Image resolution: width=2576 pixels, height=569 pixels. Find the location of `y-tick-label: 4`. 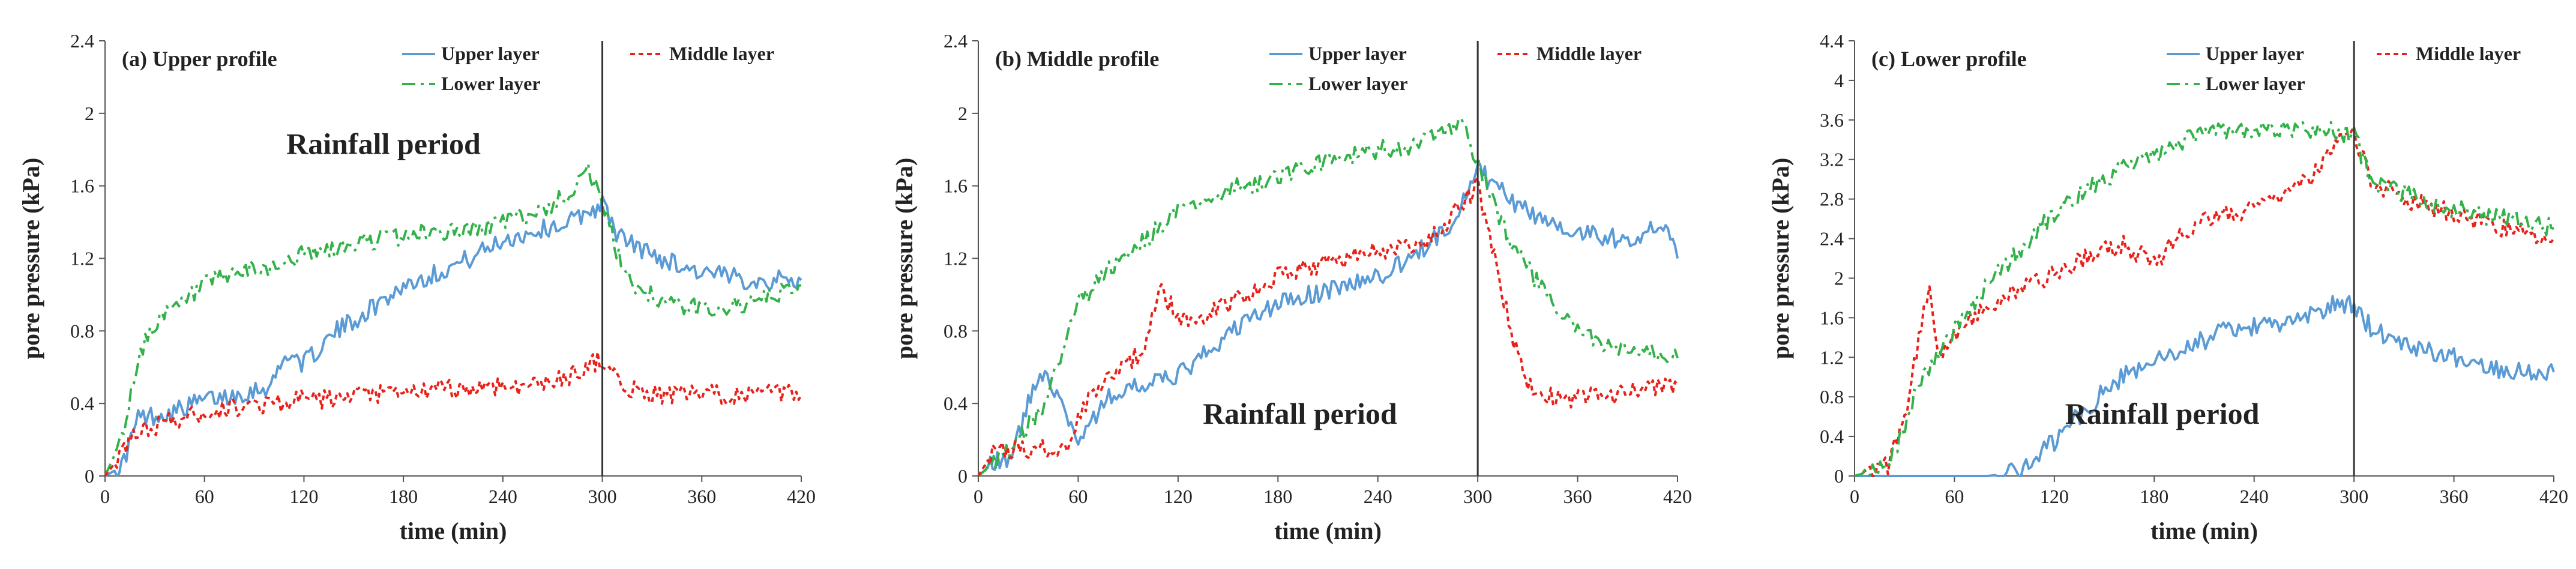

y-tick-label: 4 is located at coordinates (1839, 81).